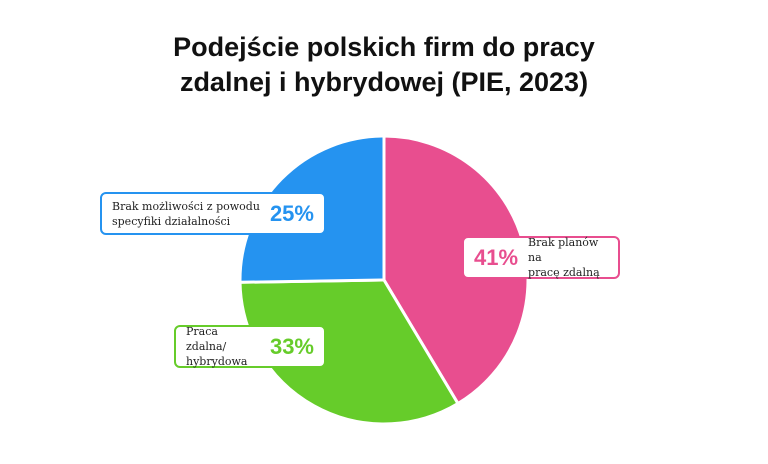 The height and width of the screenshot is (464, 768). I want to click on label-box: Praca zdalna/ hybrydowa 33%, so click(250, 346).